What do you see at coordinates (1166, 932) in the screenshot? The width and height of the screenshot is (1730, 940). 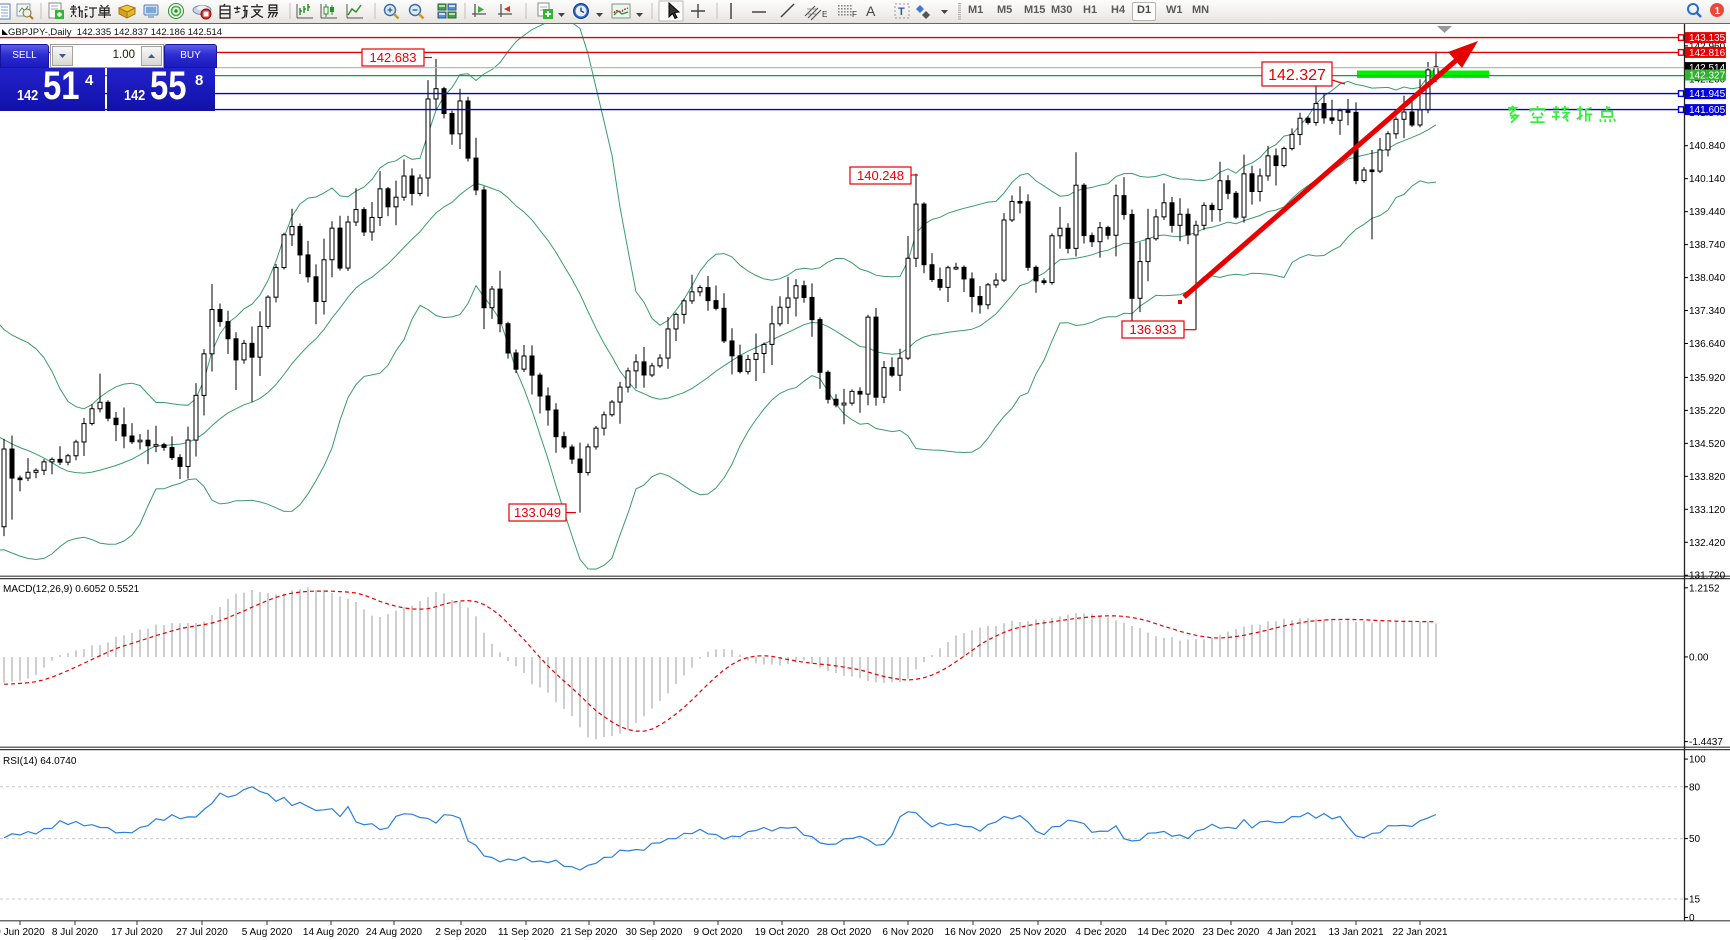 I see `svg-text: 14 Dec 2020` at bounding box center [1166, 932].